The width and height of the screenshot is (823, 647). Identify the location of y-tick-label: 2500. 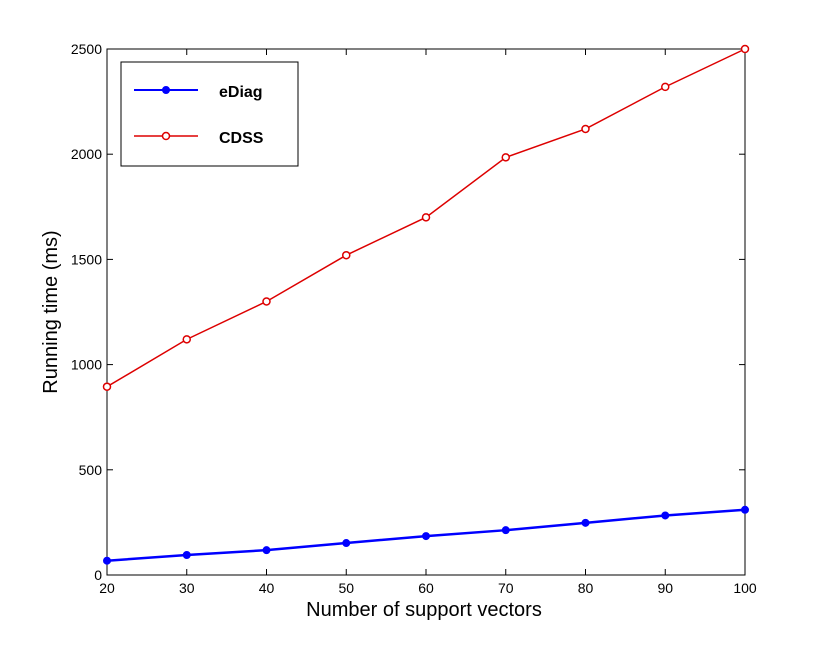
(86, 49).